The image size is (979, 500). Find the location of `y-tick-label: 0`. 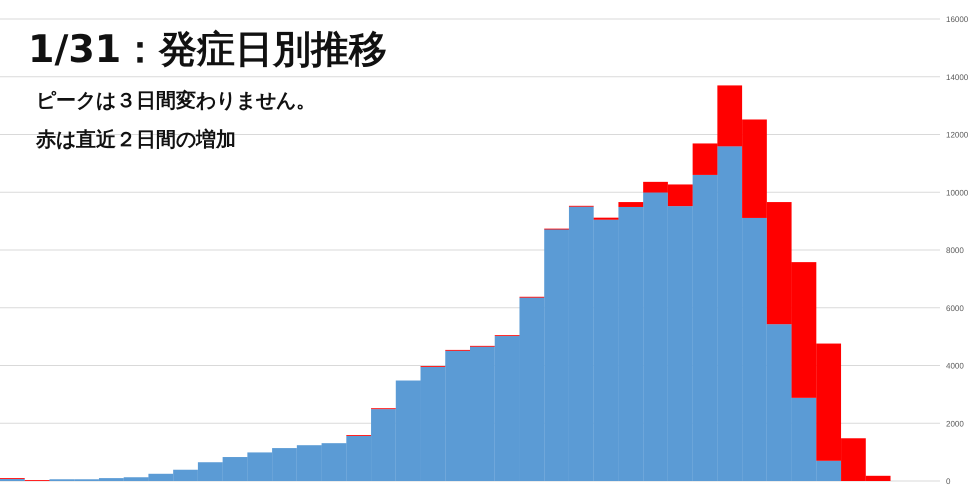

y-tick-label: 0 is located at coordinates (948, 481).